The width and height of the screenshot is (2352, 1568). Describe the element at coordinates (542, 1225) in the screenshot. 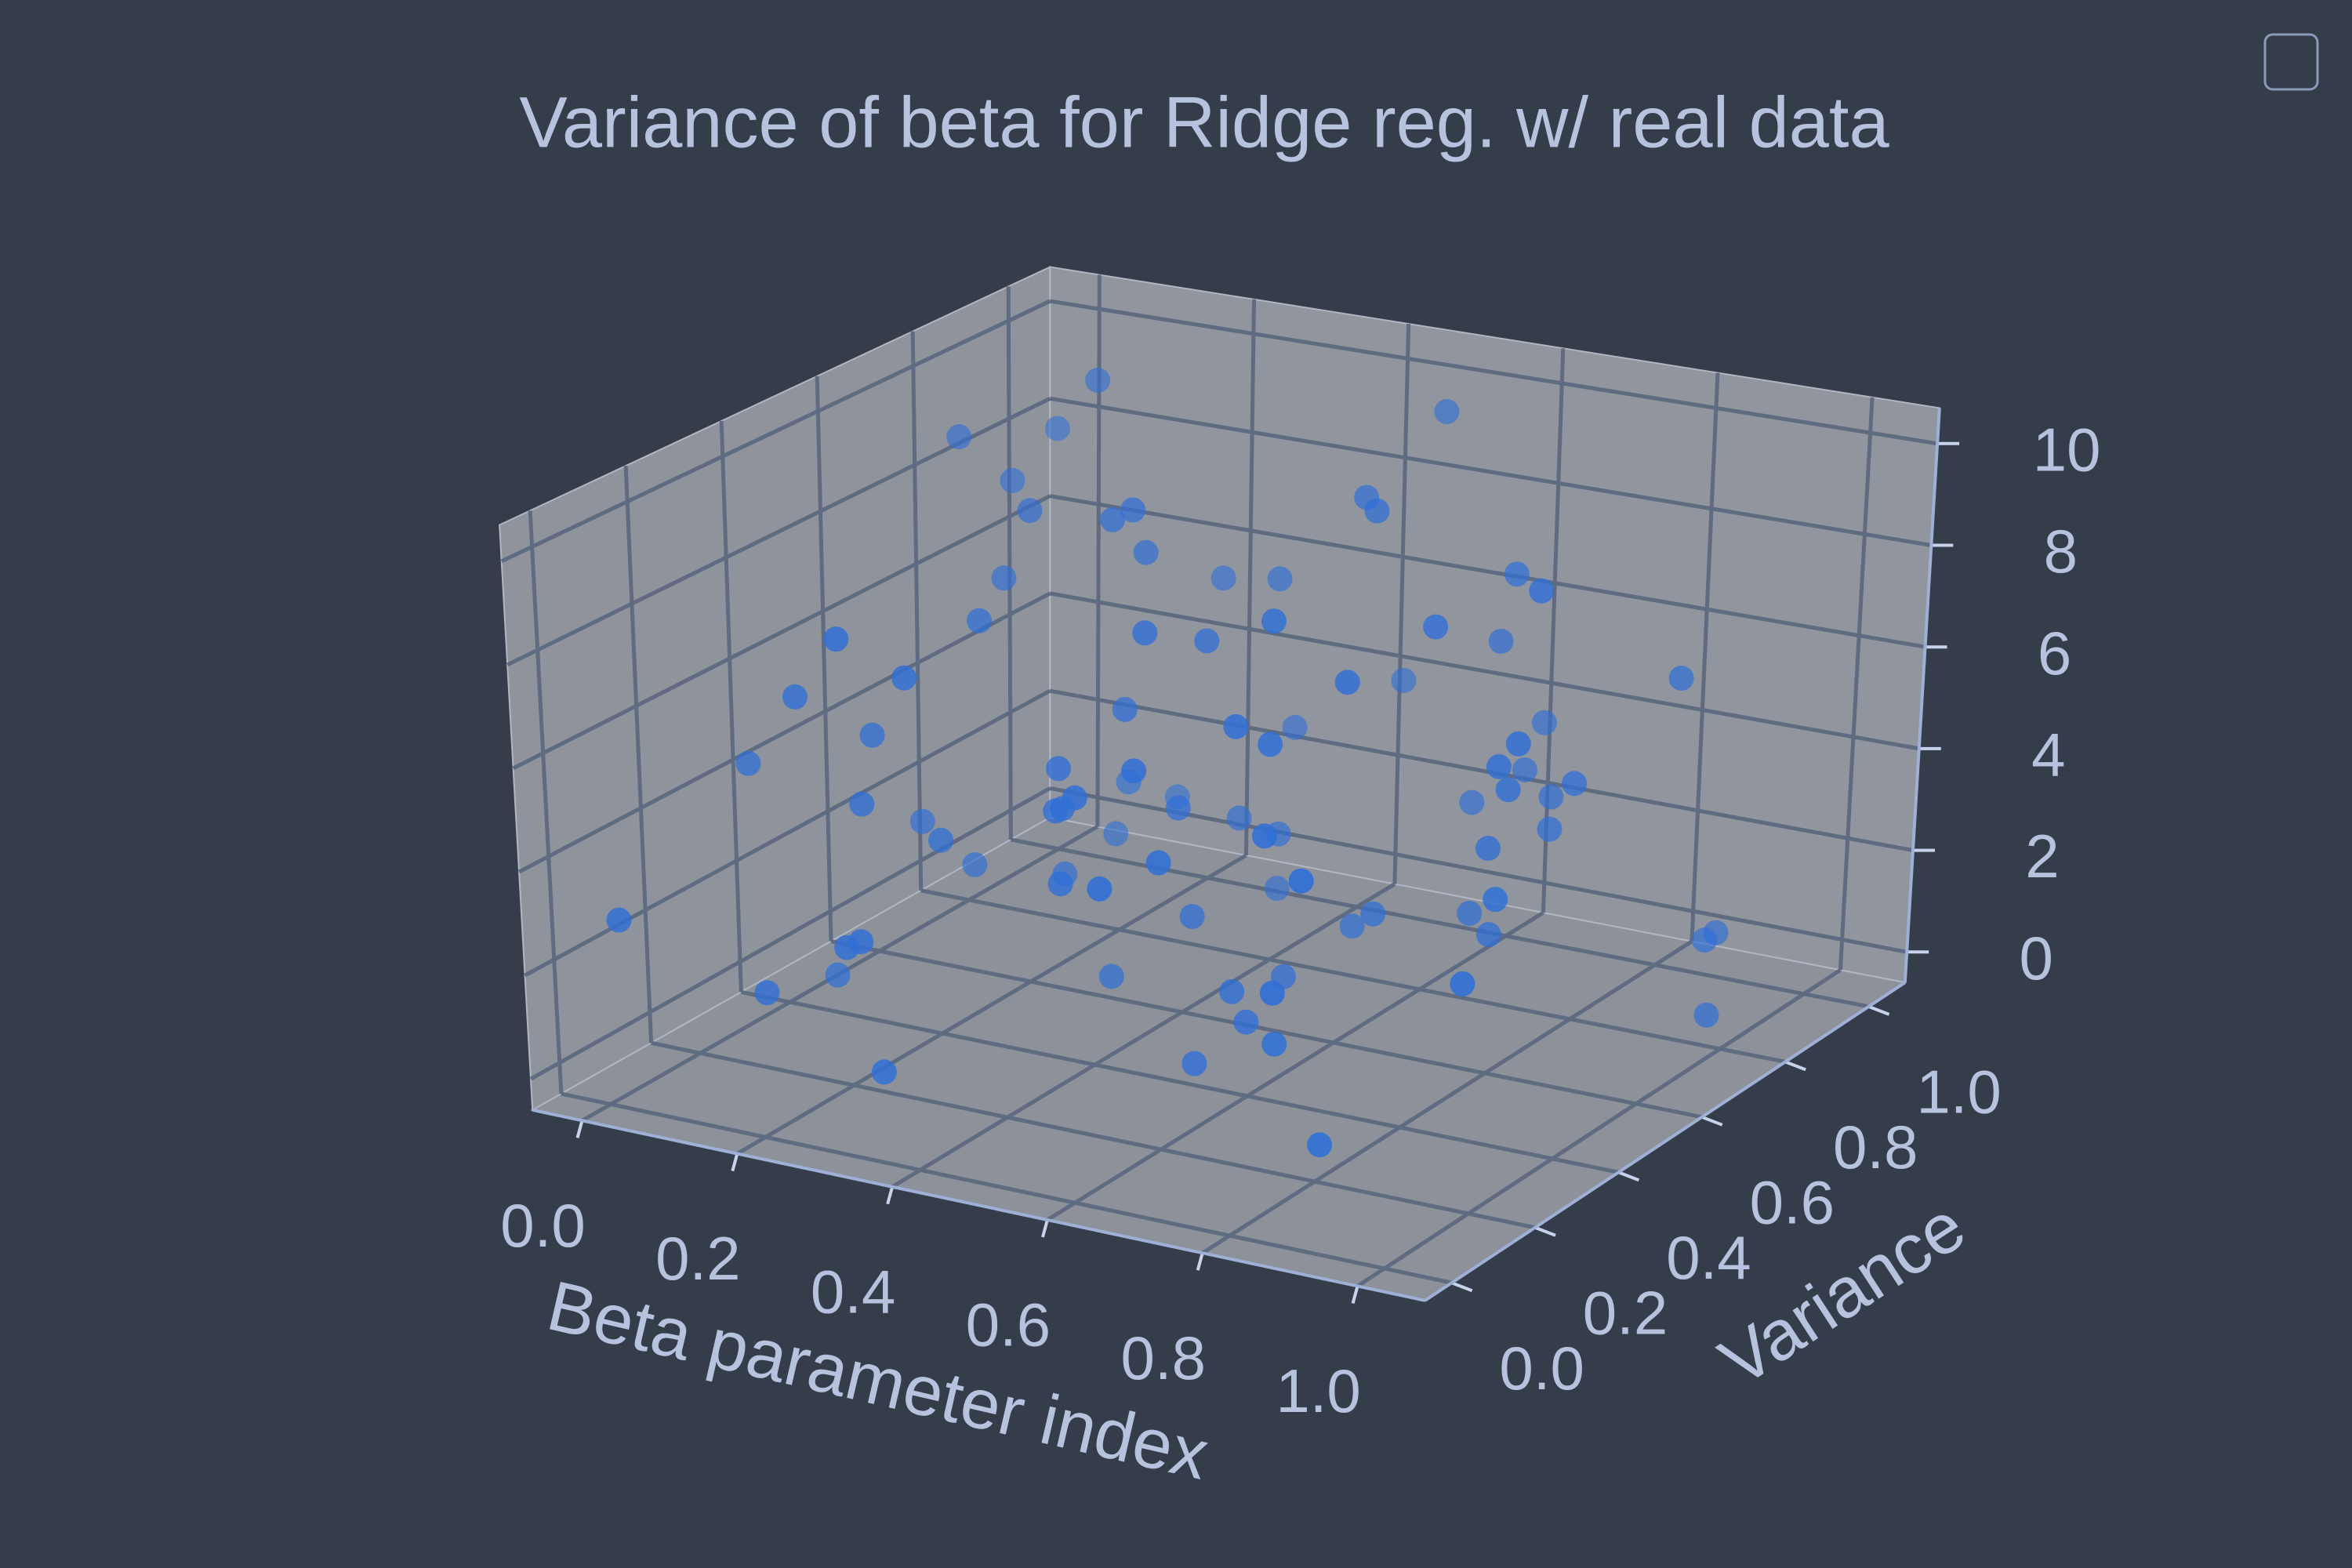

I see `x-tick-label: 0.0` at that location.